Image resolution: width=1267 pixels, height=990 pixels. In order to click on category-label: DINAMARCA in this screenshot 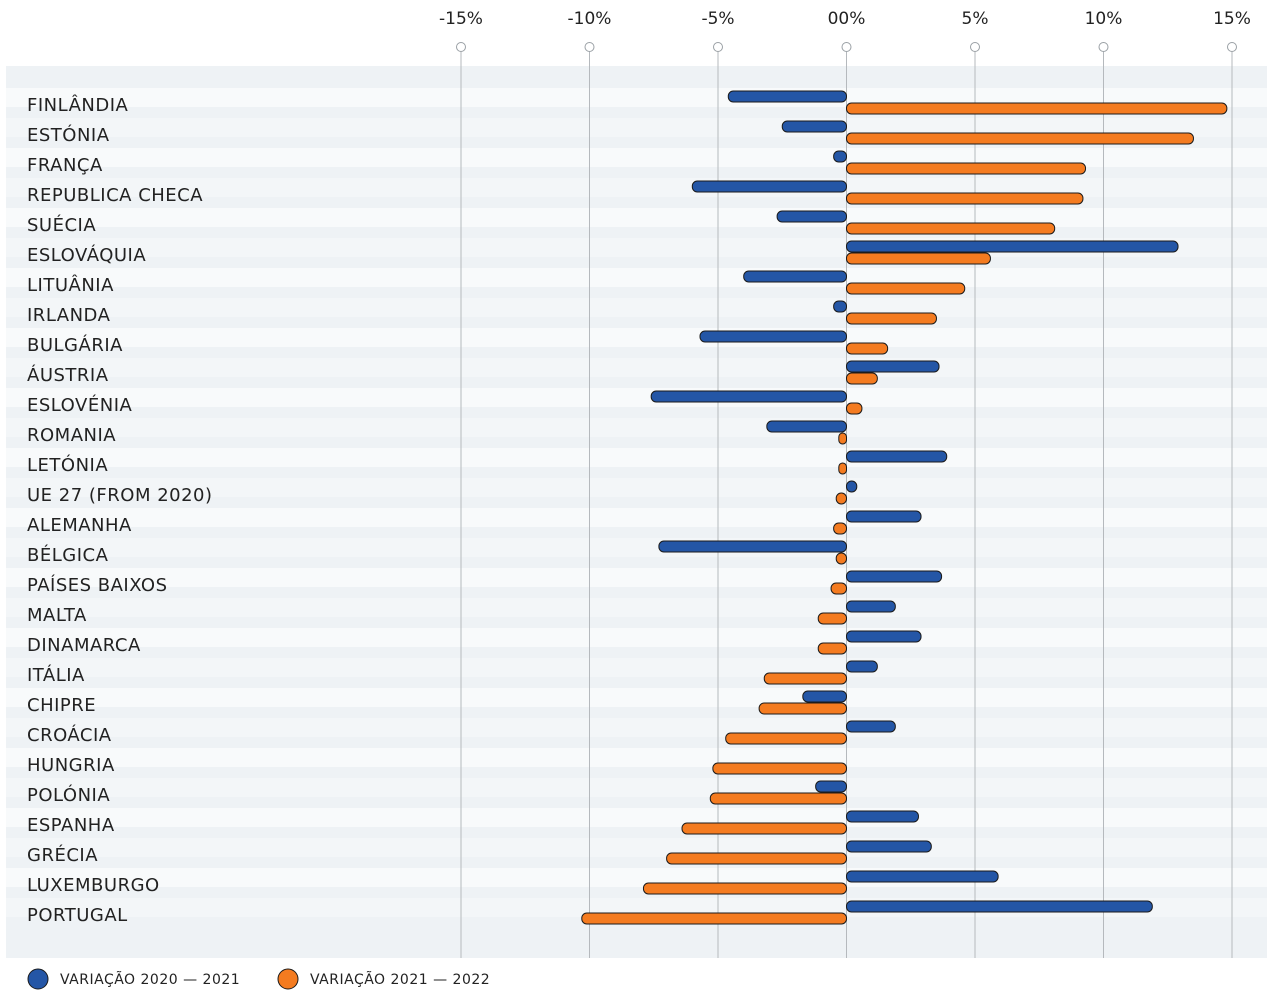, I will do `click(84, 645)`.